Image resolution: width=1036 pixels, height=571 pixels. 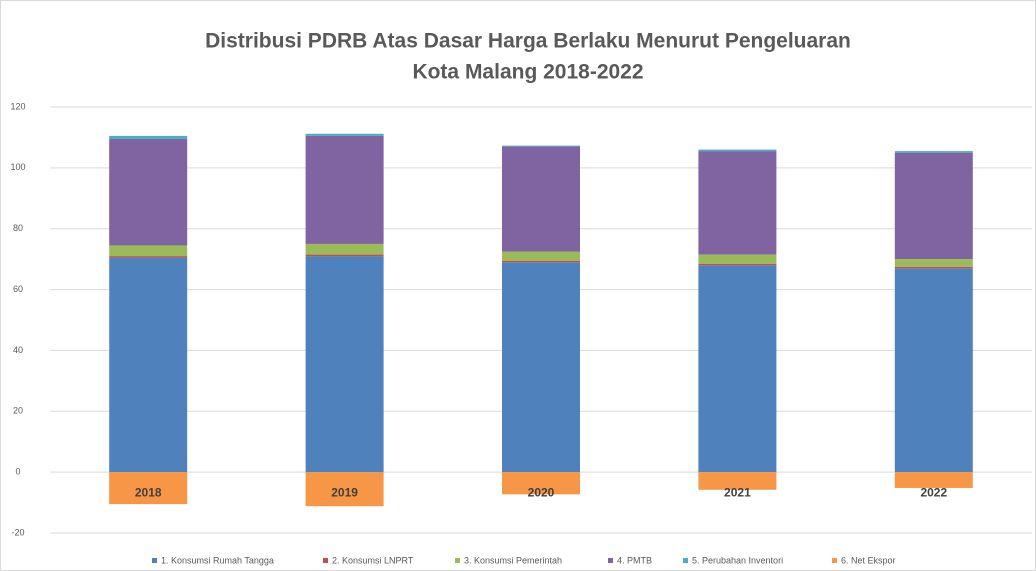 What do you see at coordinates (148, 492) in the screenshot?
I see `x-tick-label: 2018` at bounding box center [148, 492].